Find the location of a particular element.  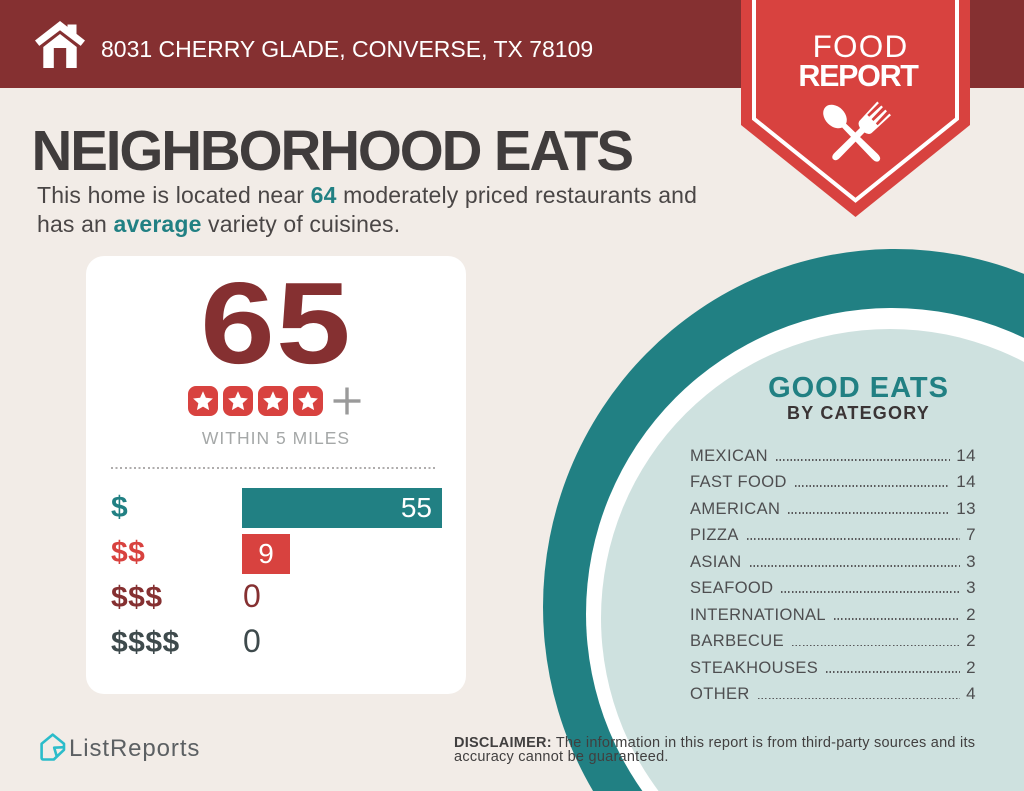

svg-text: REPORT is located at coordinates (858, 76).